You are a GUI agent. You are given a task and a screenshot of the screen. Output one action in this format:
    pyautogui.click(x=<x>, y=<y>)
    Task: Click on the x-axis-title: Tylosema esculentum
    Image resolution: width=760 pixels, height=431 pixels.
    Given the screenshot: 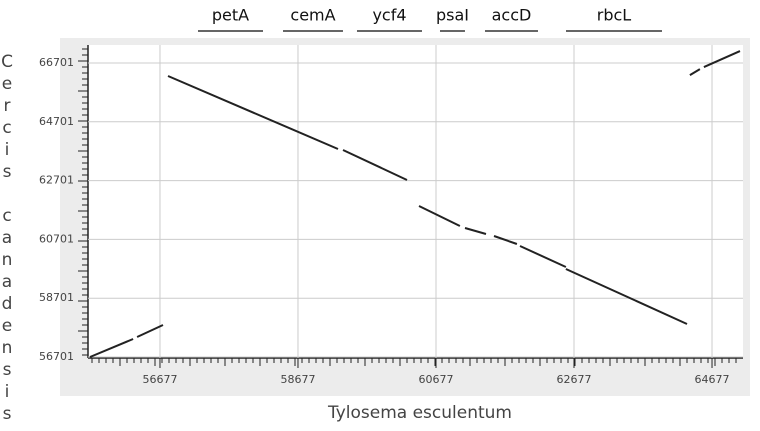 What is the action you would take?
    pyautogui.click(x=419, y=413)
    